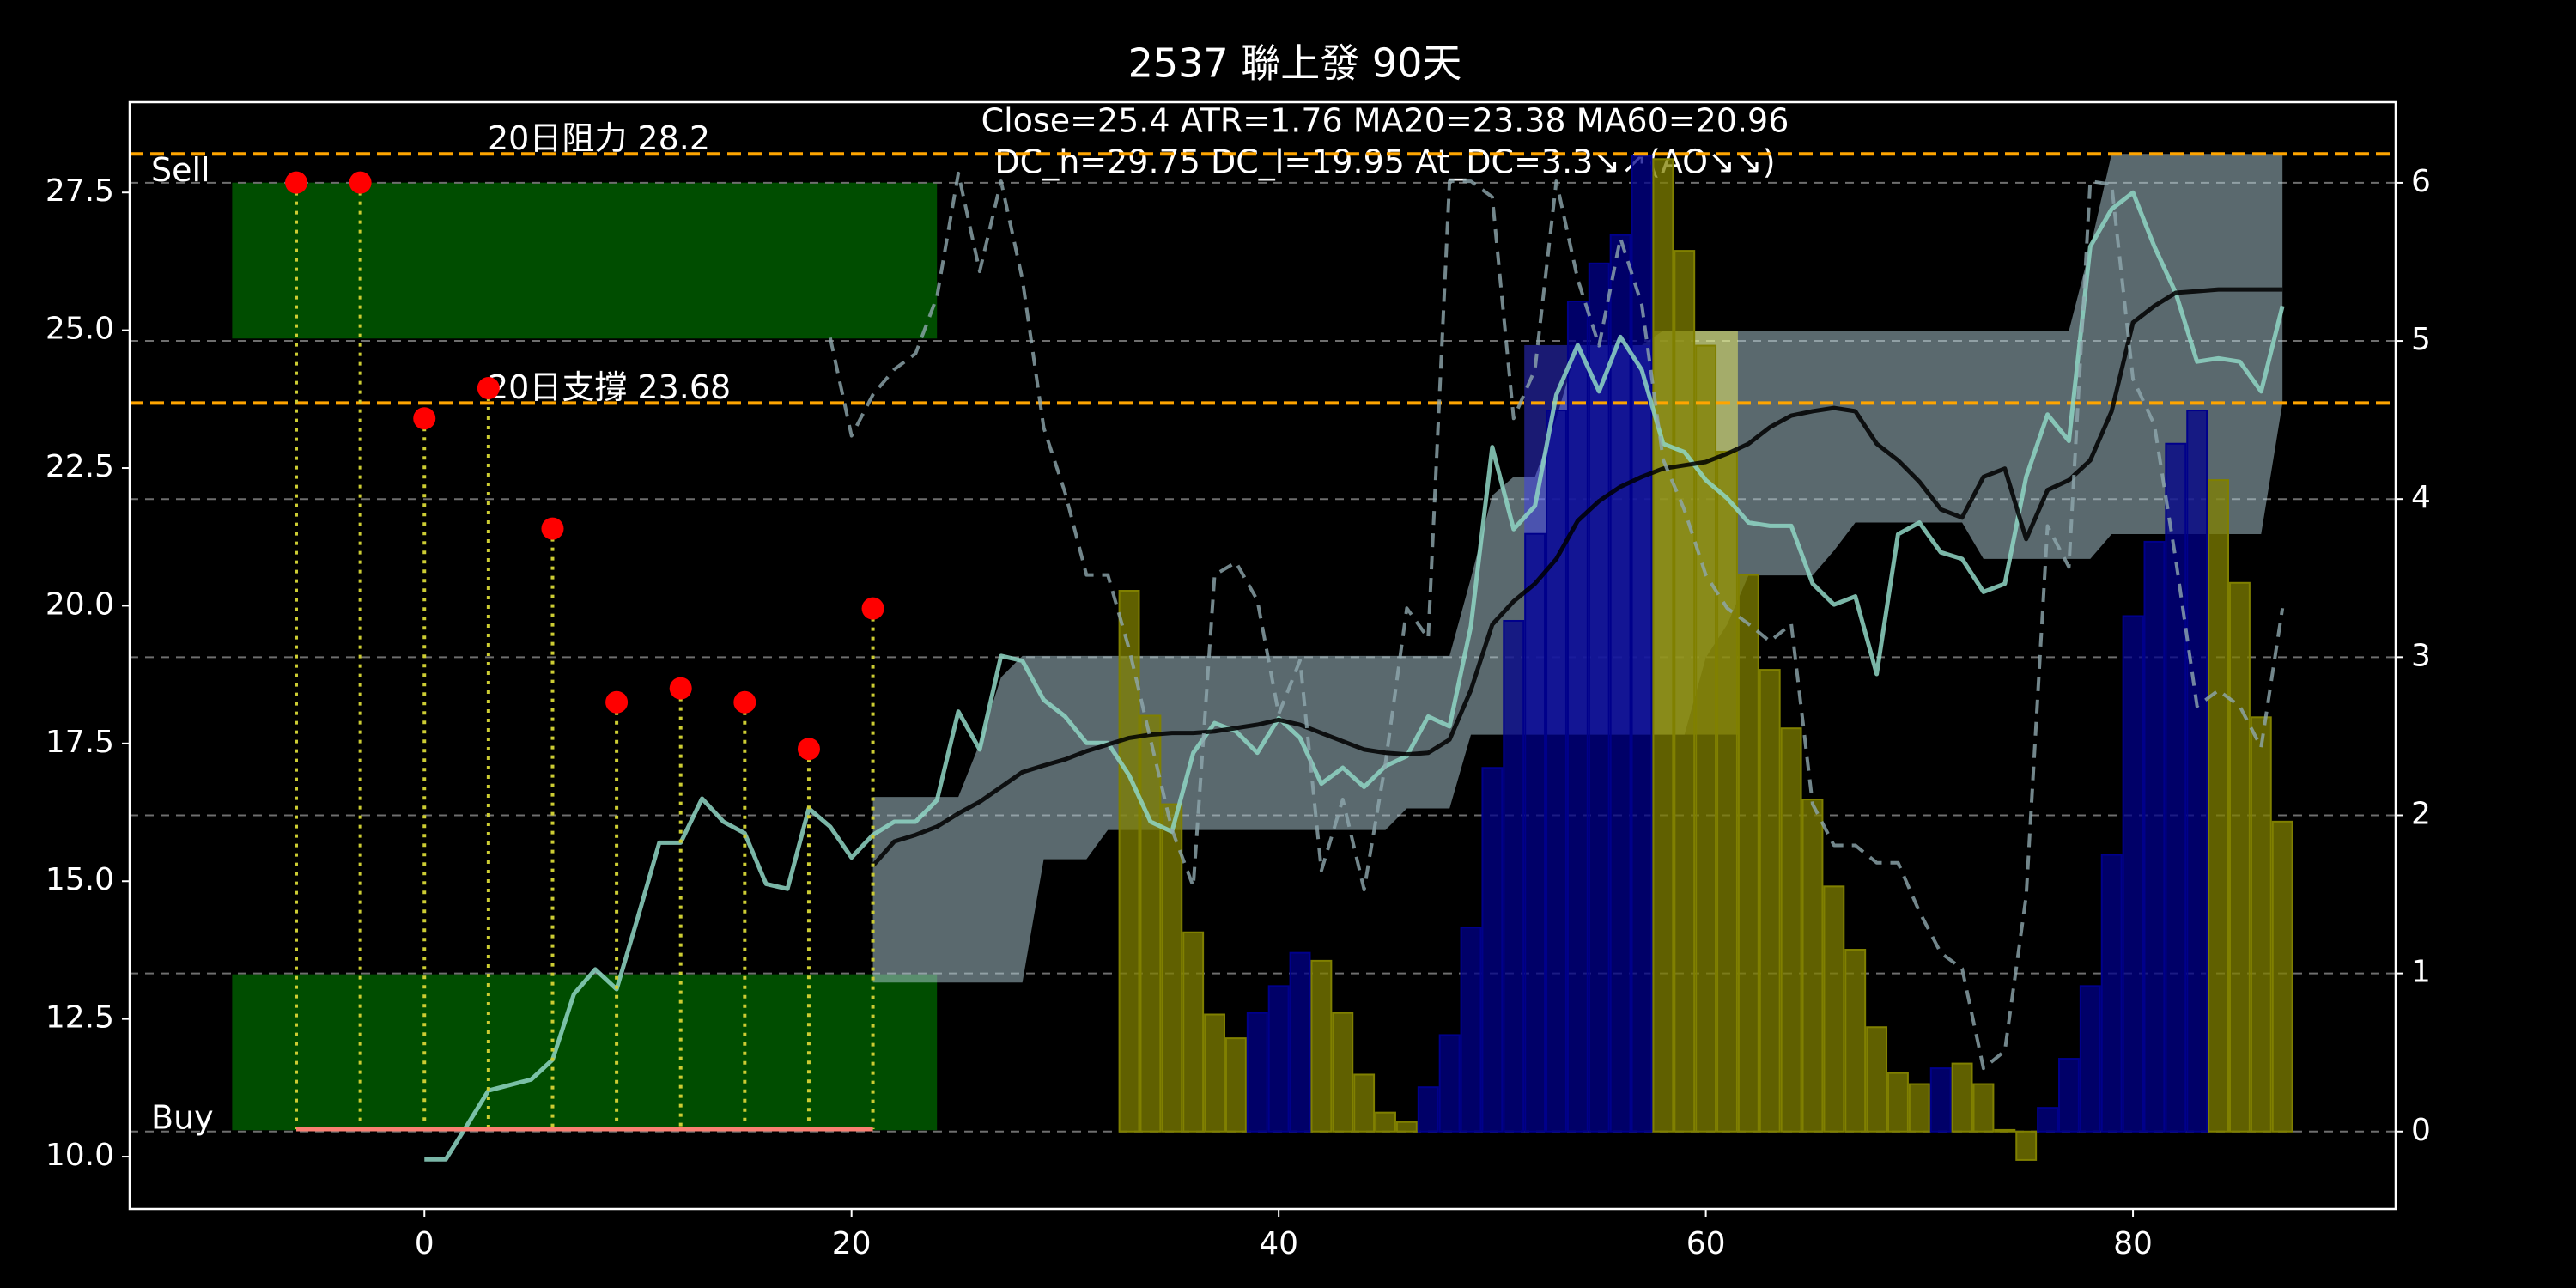  What do you see at coordinates (80, 191) in the screenshot?
I see `y-tick-label: 27.5` at bounding box center [80, 191].